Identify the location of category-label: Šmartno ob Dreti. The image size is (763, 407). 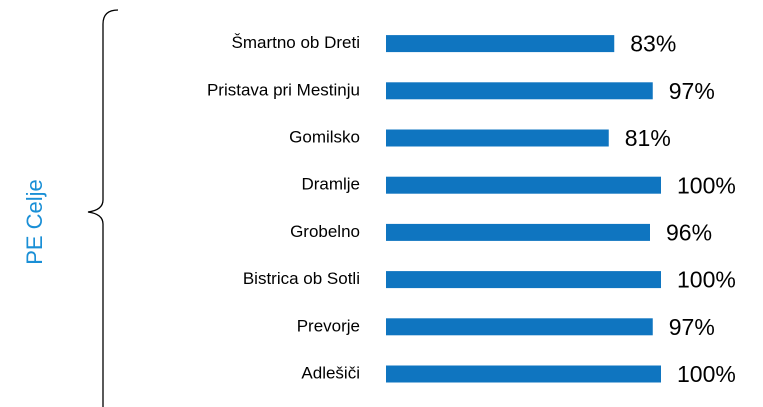
(296, 42).